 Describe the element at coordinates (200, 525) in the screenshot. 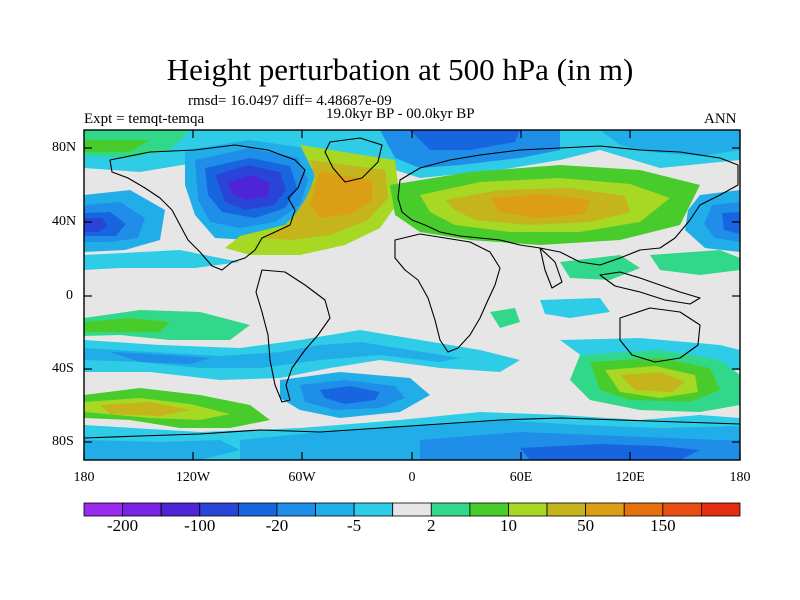

I see `colorbar-label: -100` at that location.